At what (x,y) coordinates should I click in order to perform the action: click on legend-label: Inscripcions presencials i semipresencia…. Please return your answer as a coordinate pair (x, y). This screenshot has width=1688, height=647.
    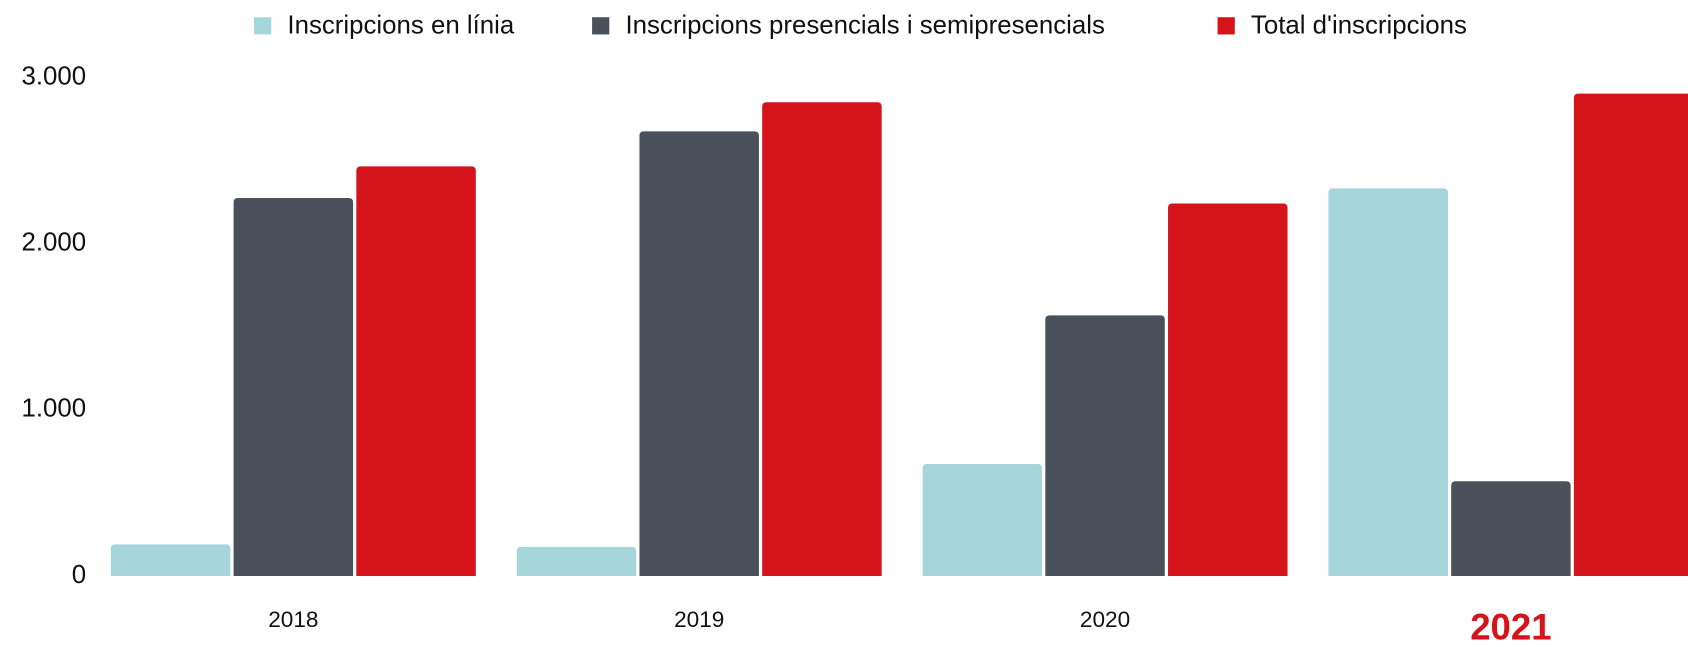
    Looking at the image, I should click on (864, 26).